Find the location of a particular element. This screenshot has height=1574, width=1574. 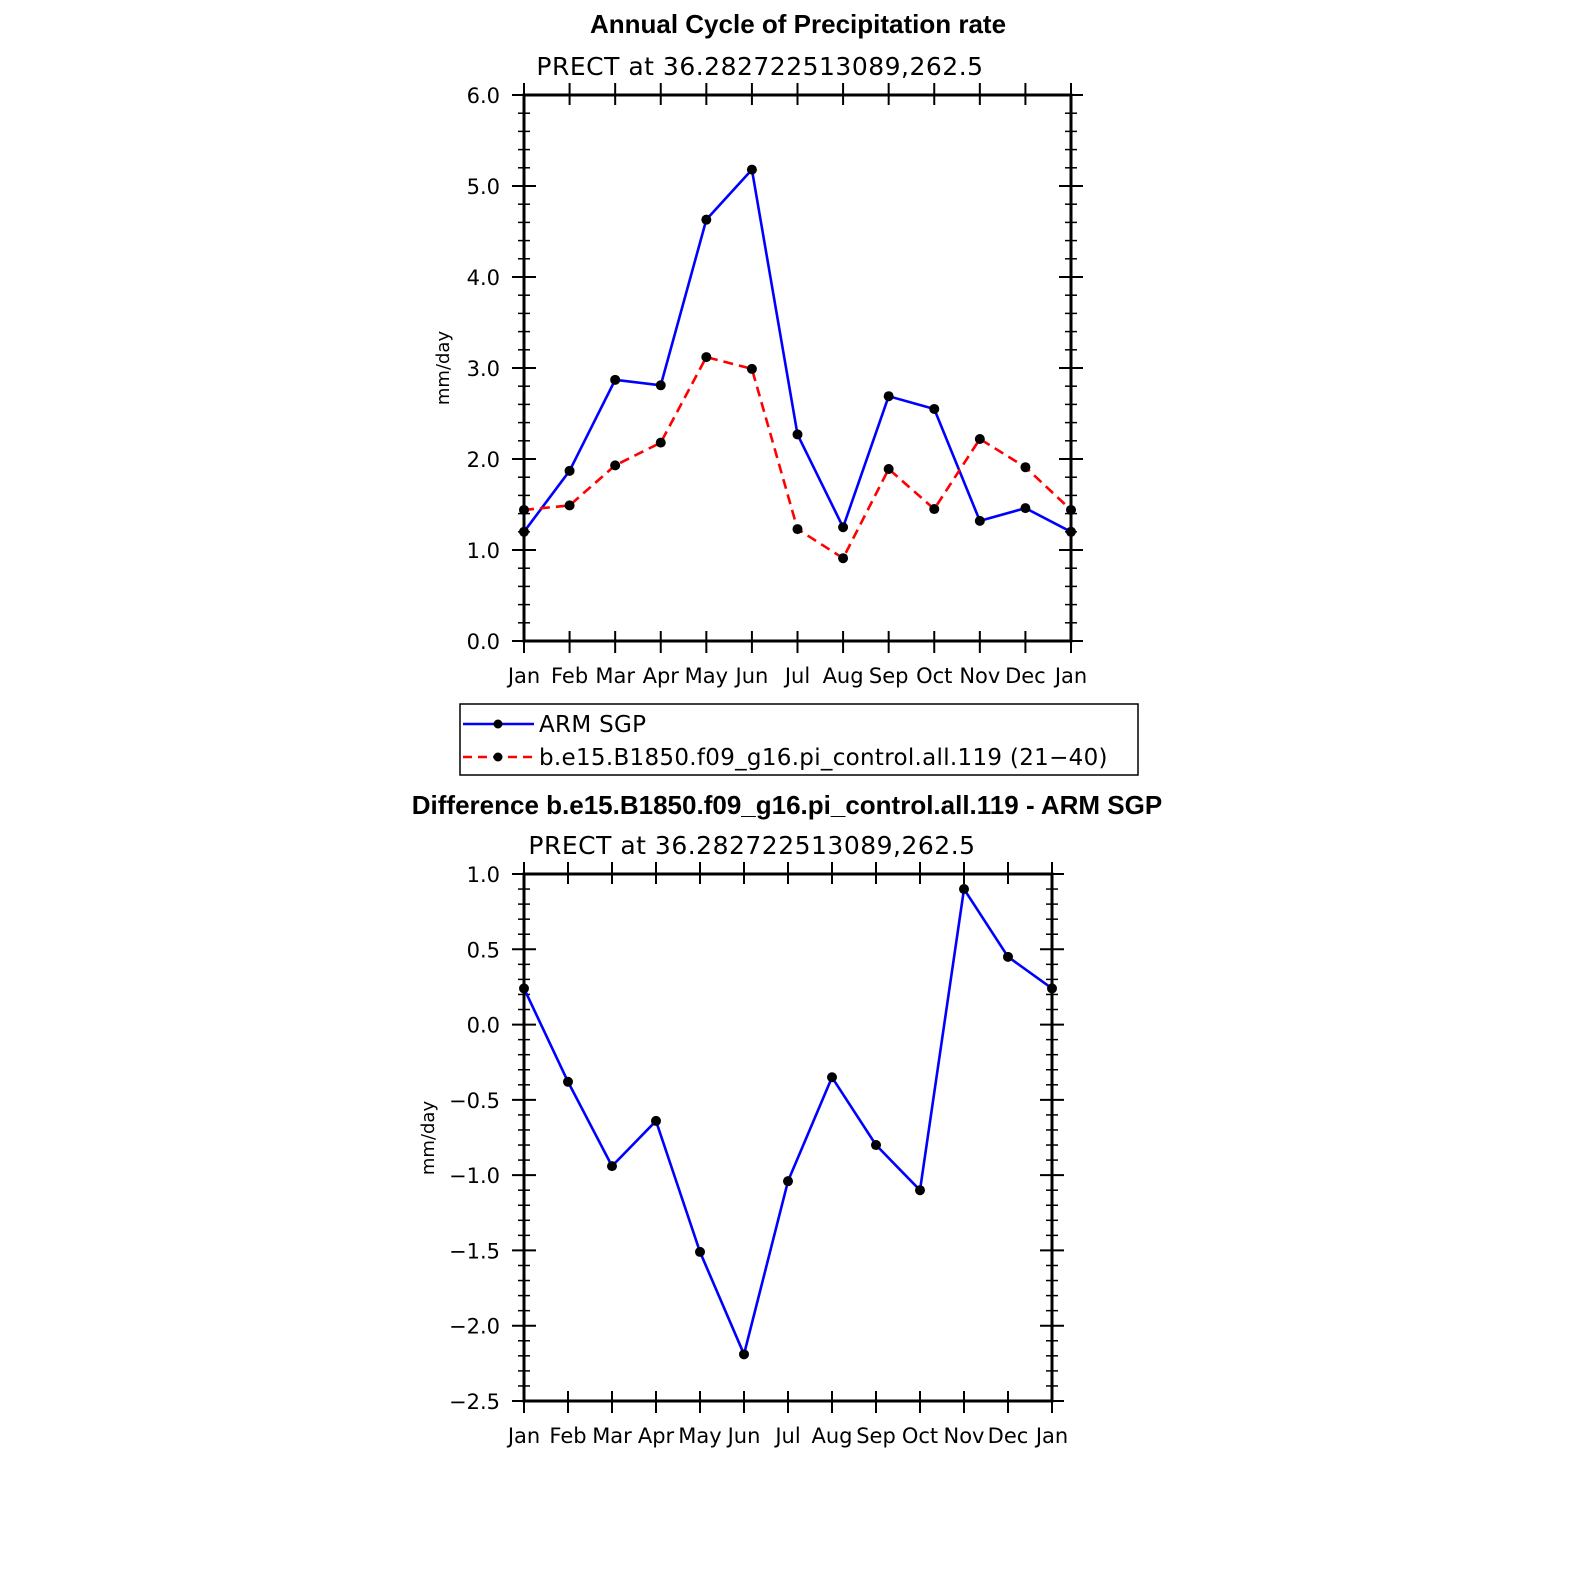

y-tick-label: −1.0 is located at coordinates (474, 1176).